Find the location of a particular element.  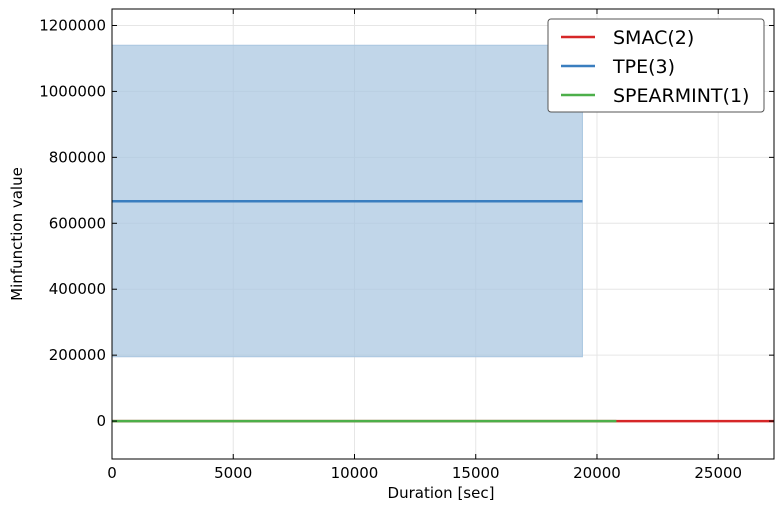

x-axis-label: Duration [sec] is located at coordinates (441, 493).